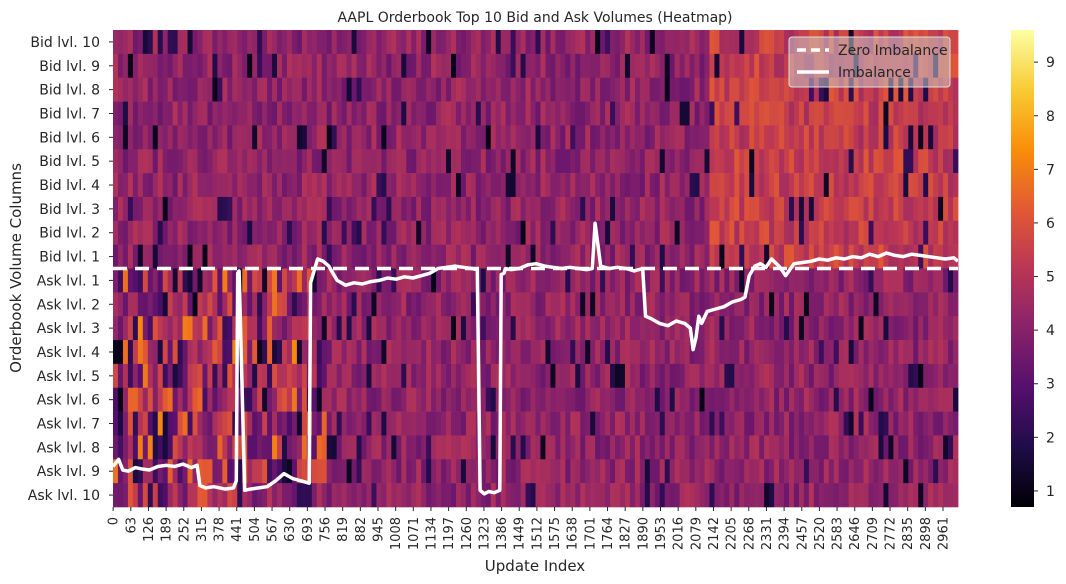 The image size is (1066, 584). What do you see at coordinates (590, 533) in the screenshot?
I see `x-tick-label: 1701` at bounding box center [590, 533].